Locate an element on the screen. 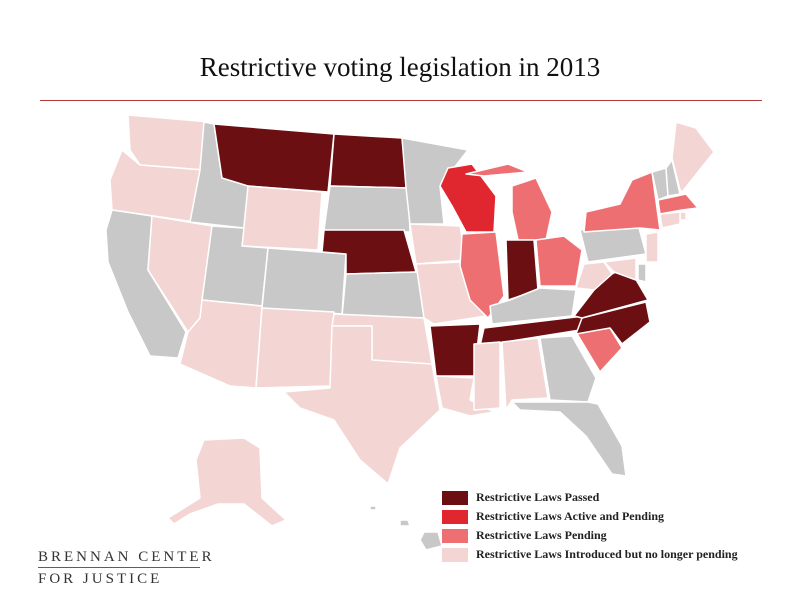 The image size is (800, 600). state-ND is located at coordinates (369, 161).